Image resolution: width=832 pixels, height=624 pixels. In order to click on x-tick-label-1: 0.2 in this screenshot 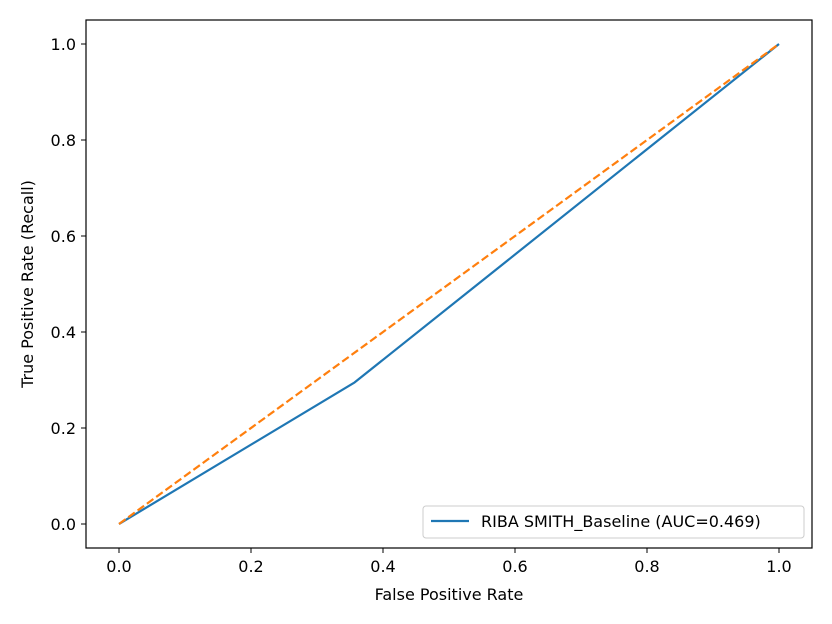, I will do `click(250, 566)`.